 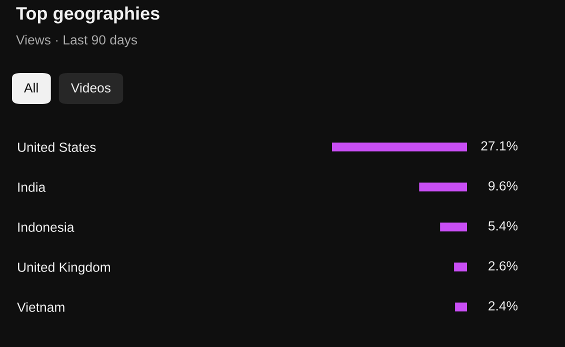 What do you see at coordinates (503, 186) in the screenshot?
I see `data-label: 9.6%` at bounding box center [503, 186].